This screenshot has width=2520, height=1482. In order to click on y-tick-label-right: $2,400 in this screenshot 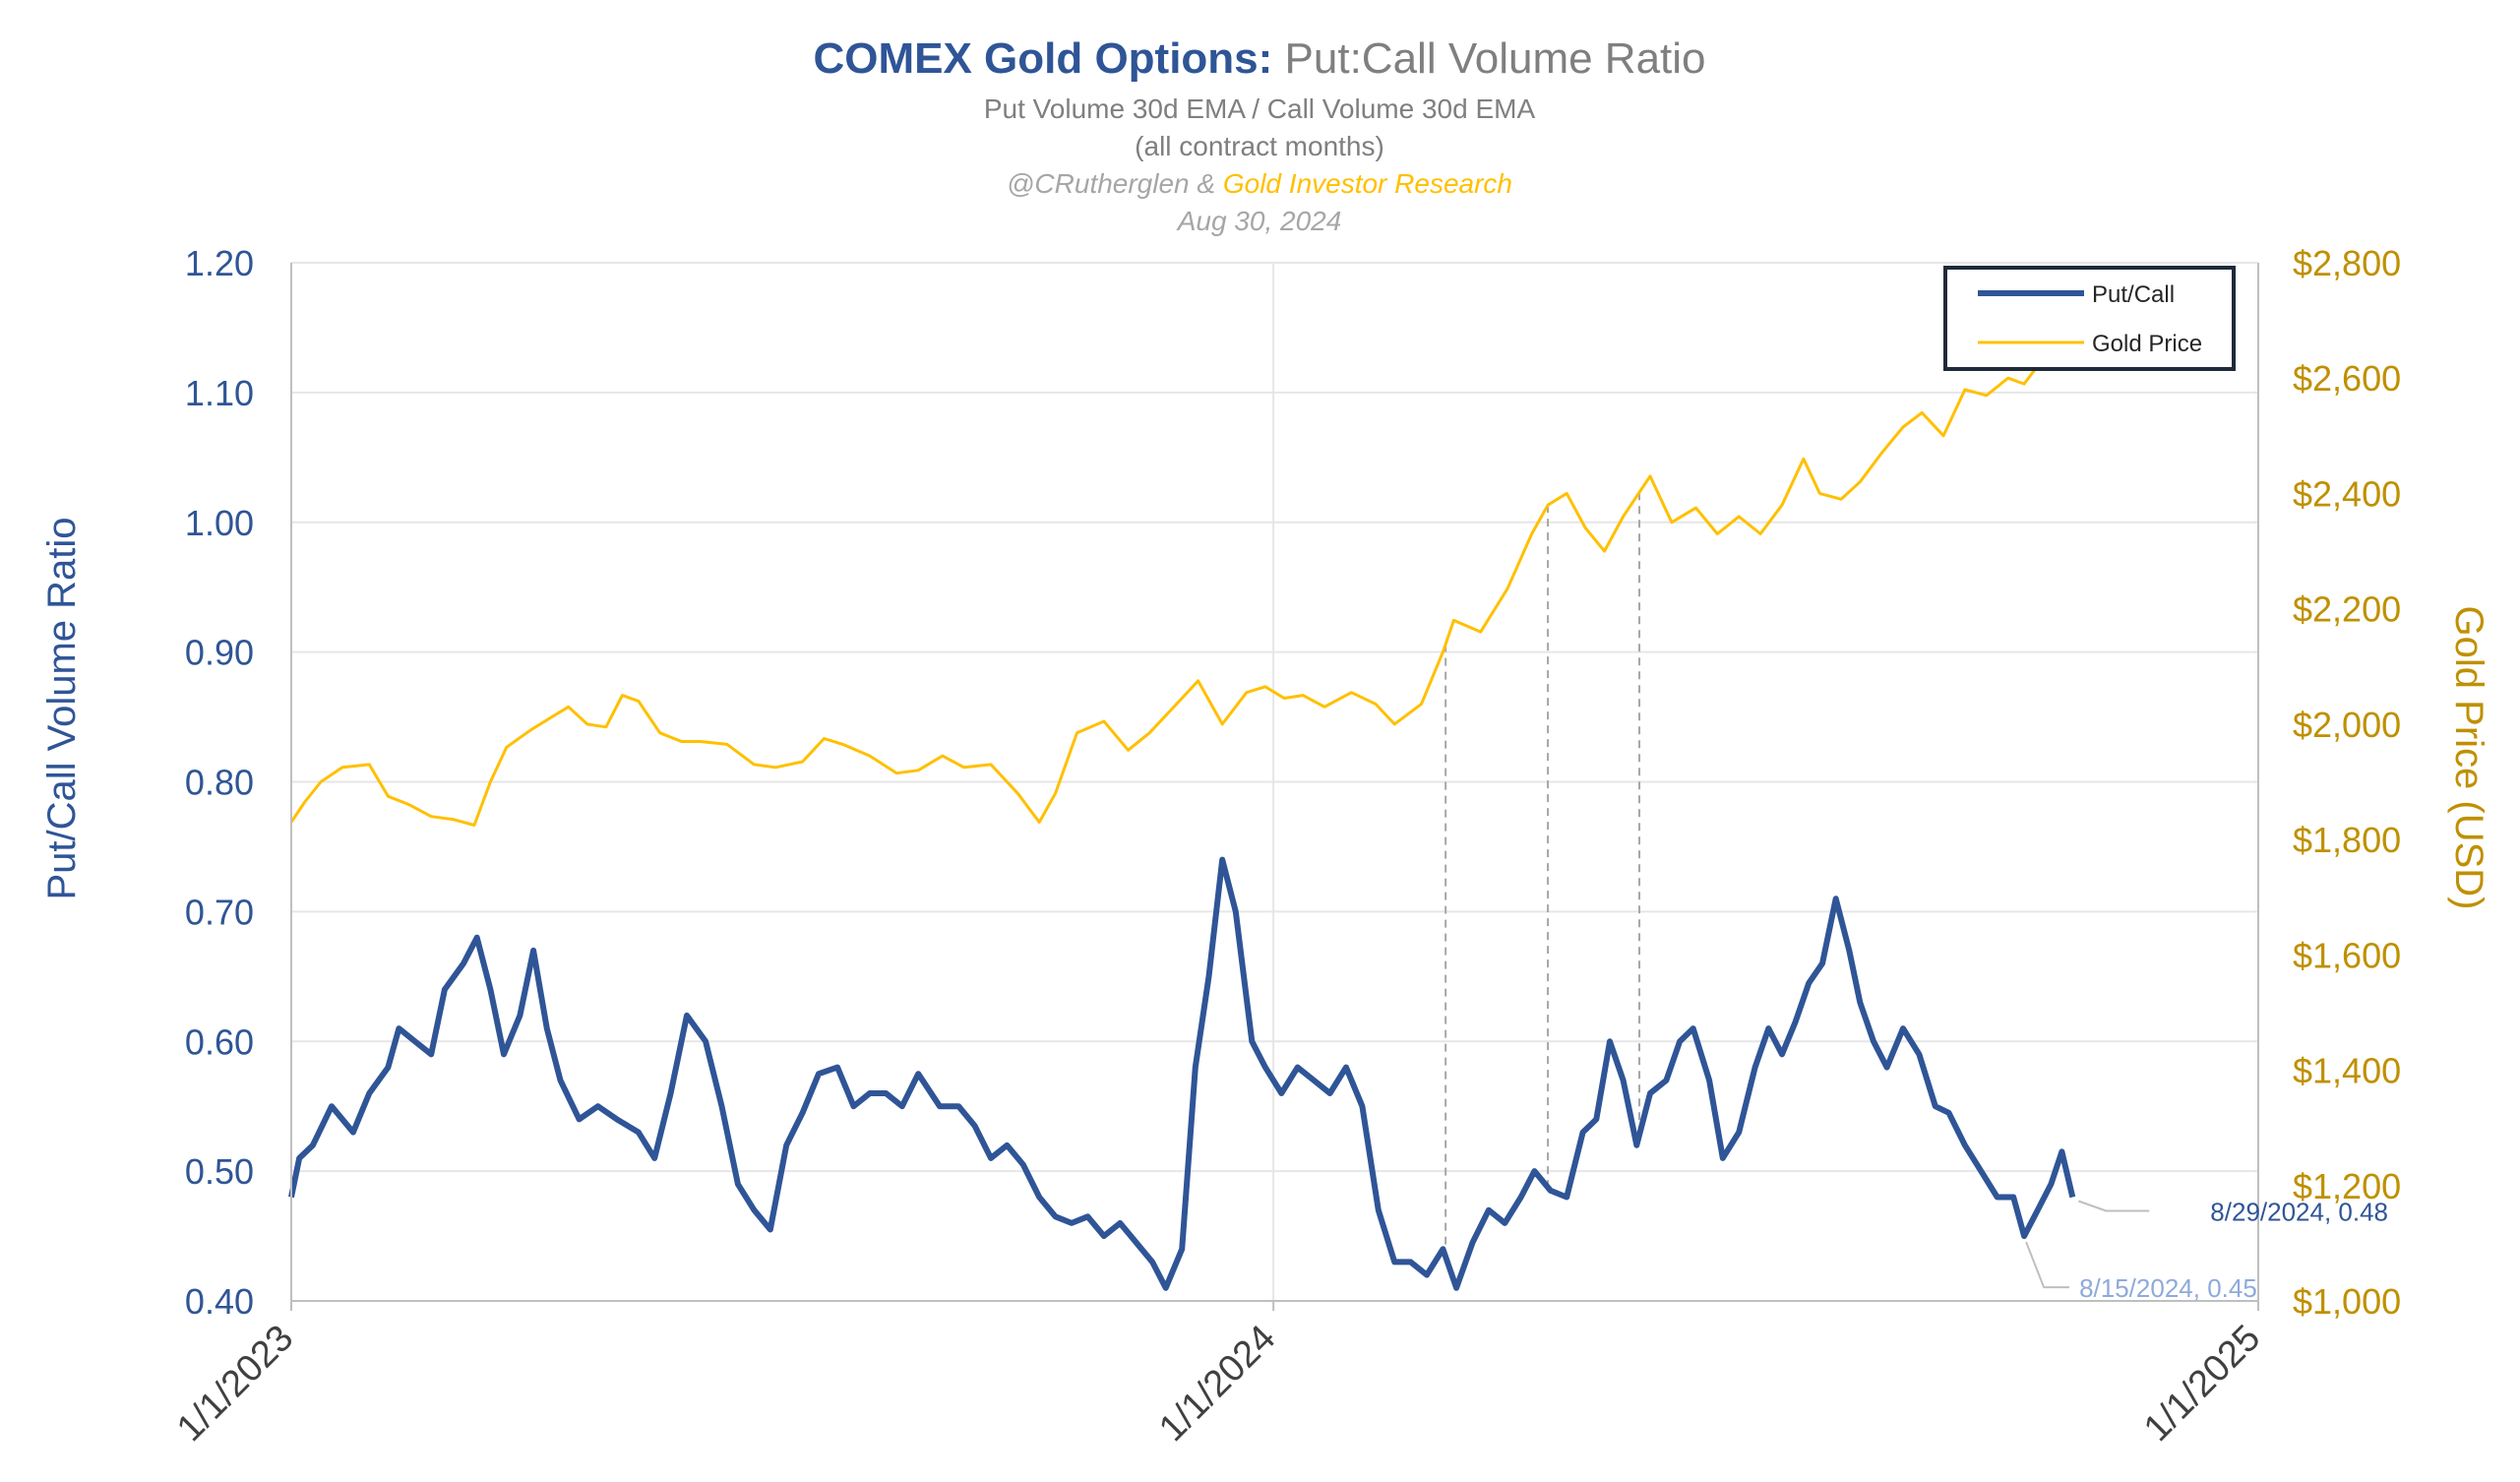, I will do `click(2347, 493)`.